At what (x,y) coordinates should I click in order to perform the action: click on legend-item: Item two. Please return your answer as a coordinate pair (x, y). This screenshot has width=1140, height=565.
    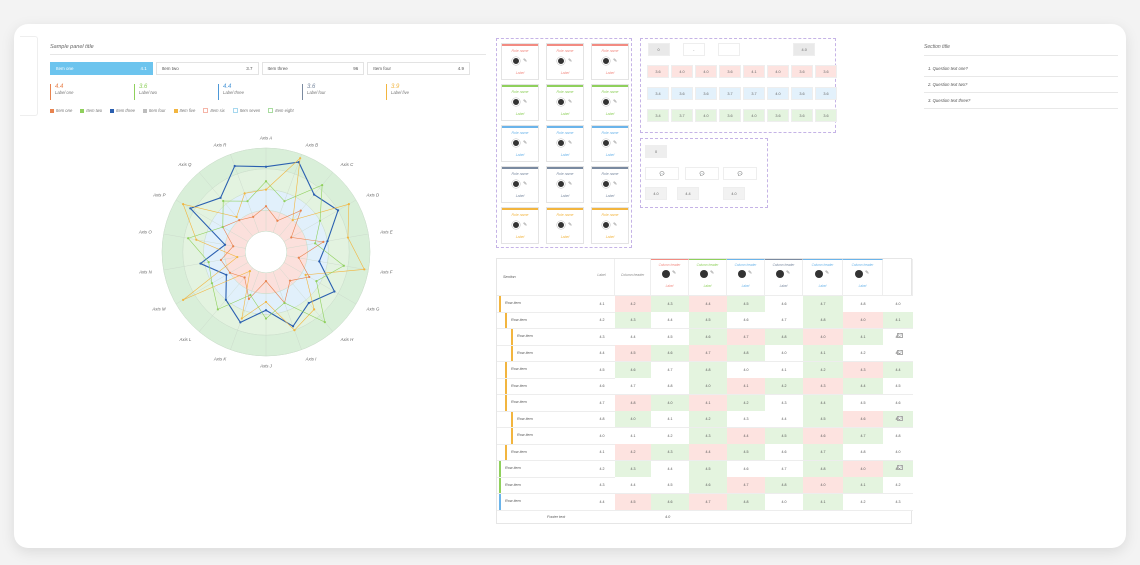
    Looking at the image, I should click on (91, 110).